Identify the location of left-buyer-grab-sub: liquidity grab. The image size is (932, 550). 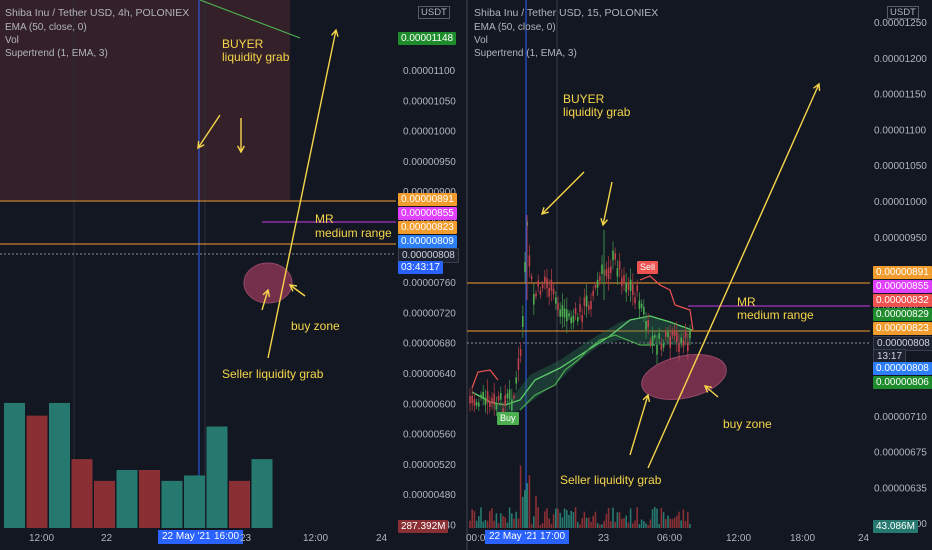
(256, 57).